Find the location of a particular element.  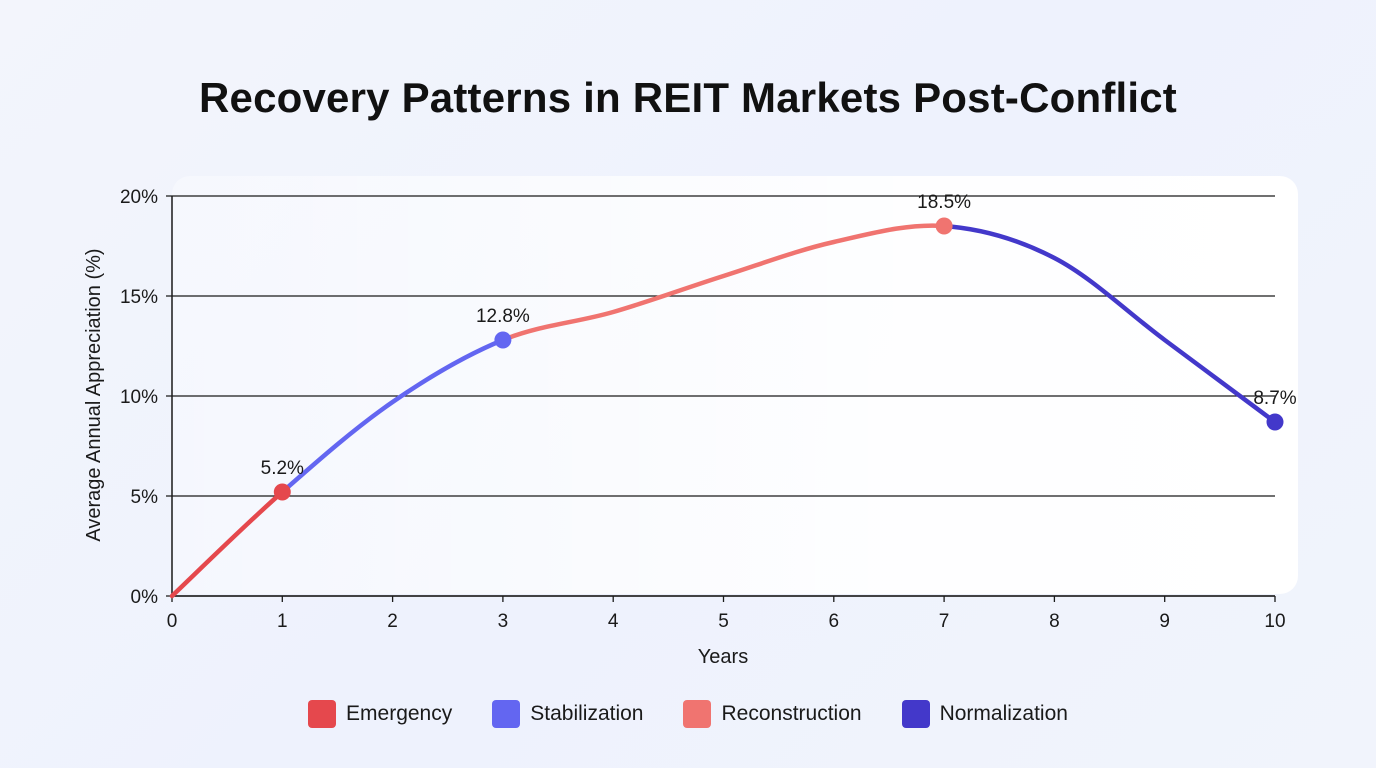

legend-label: Stabilization is located at coordinates (587, 713).